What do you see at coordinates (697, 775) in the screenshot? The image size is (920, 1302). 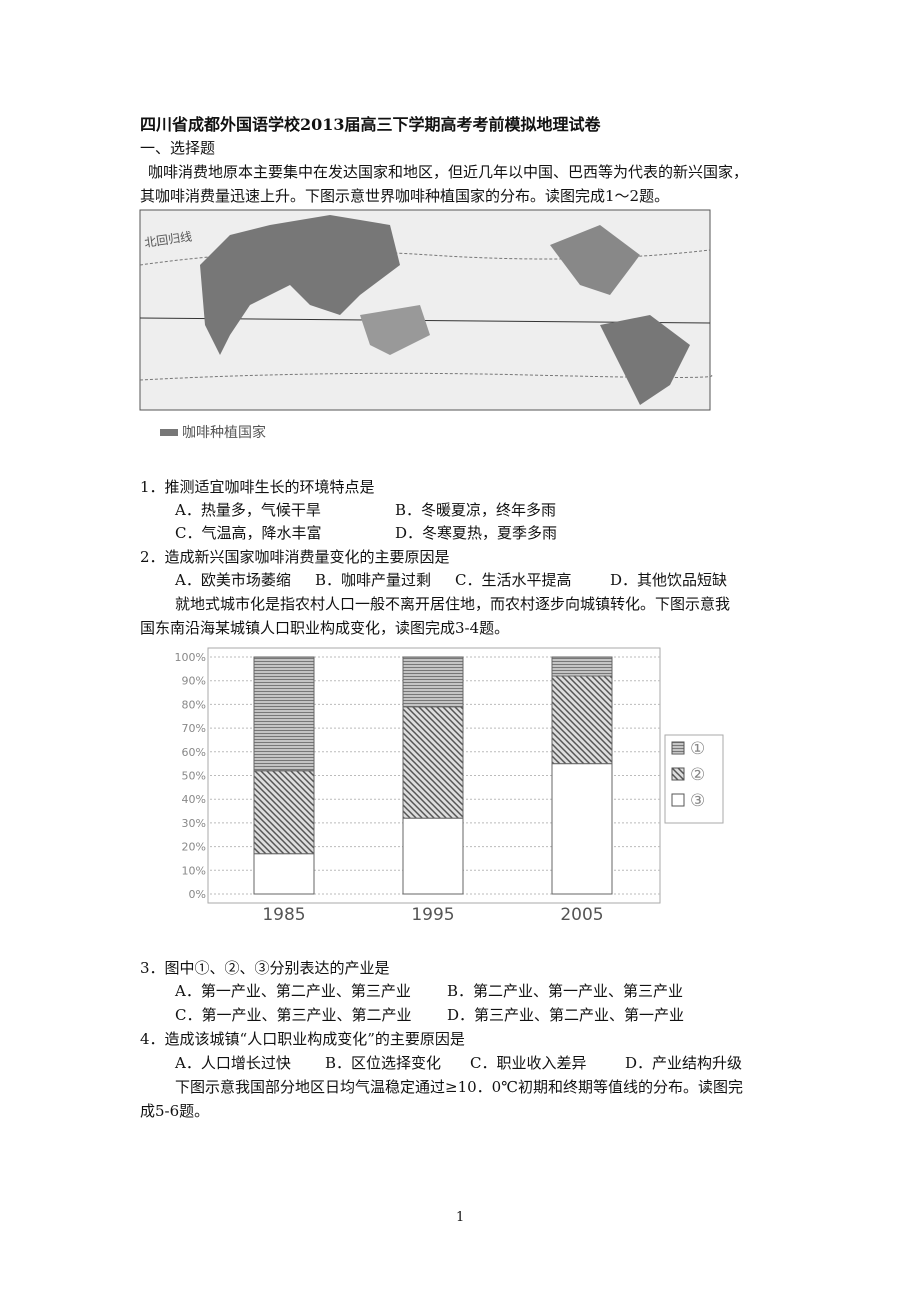 I see `legend-label: ②` at bounding box center [697, 775].